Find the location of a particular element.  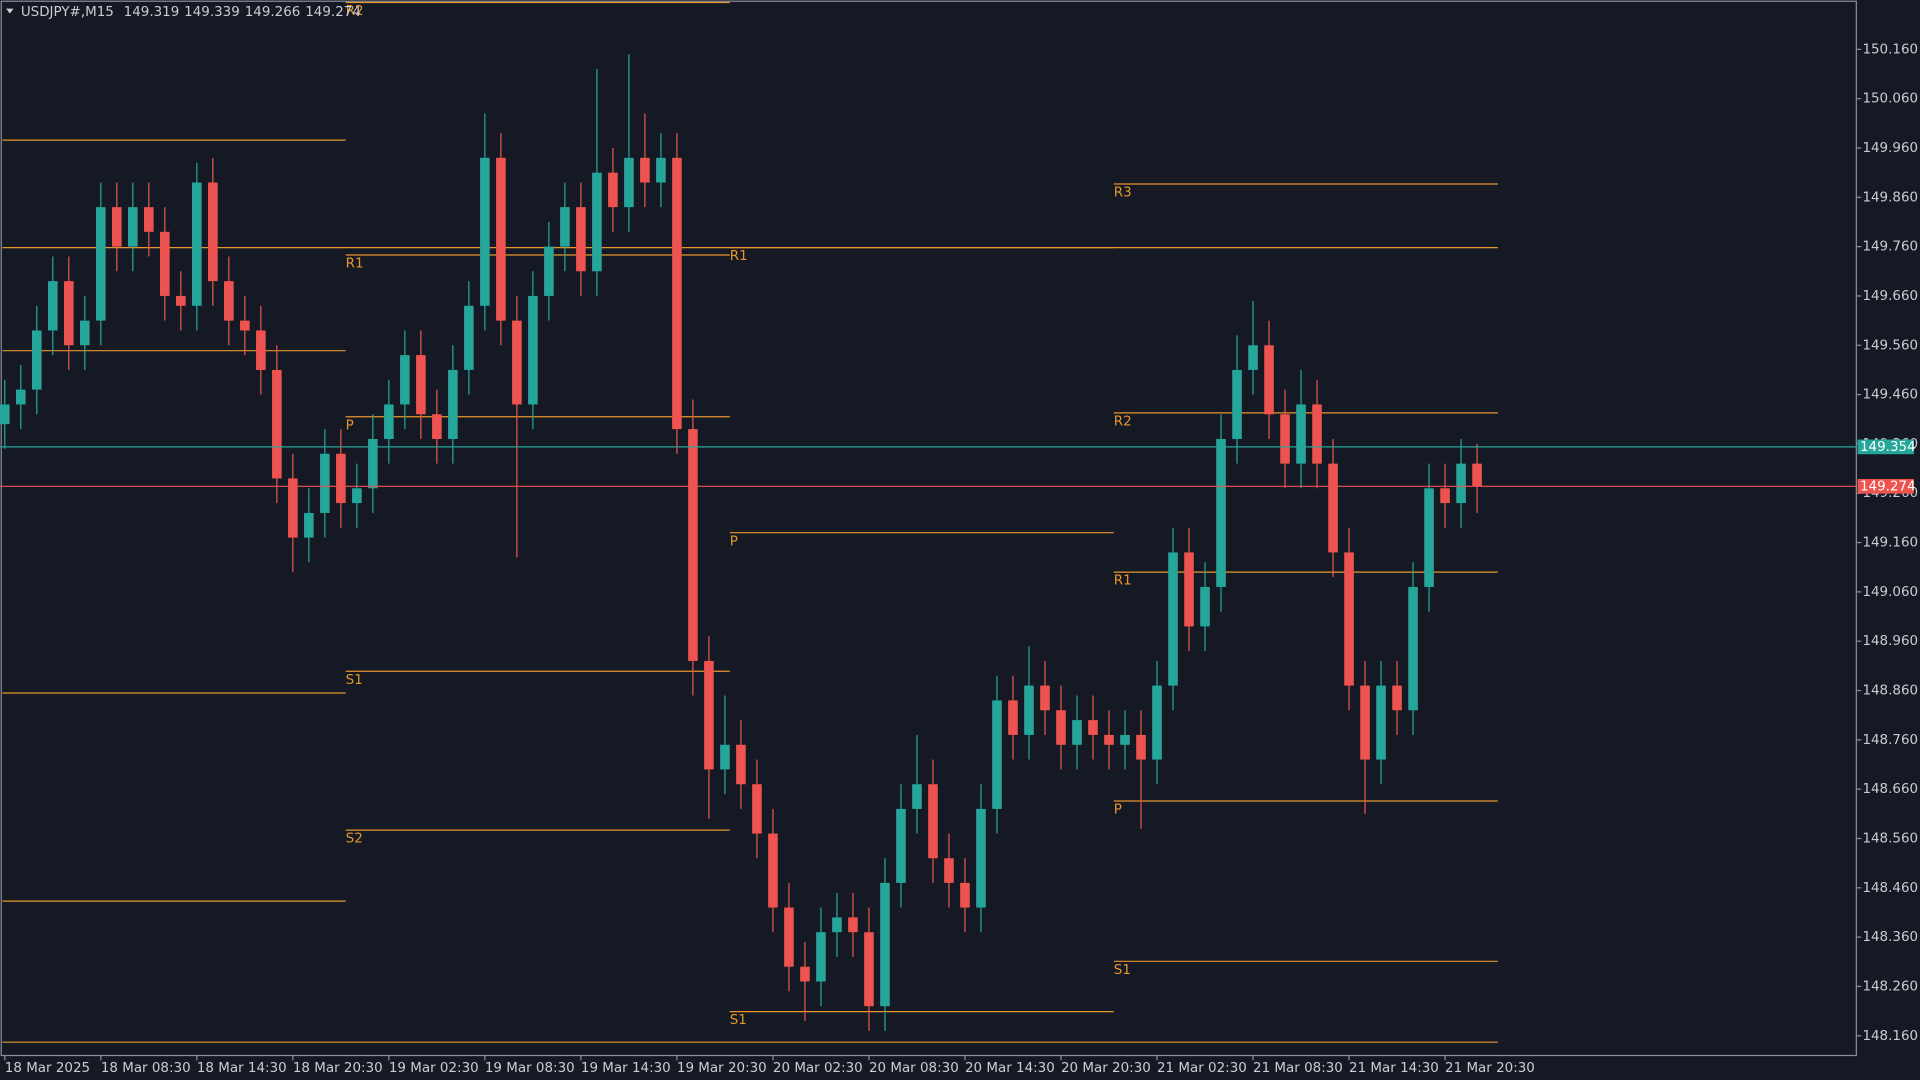

y-tick-label: 148.460 is located at coordinates (1890, 888).